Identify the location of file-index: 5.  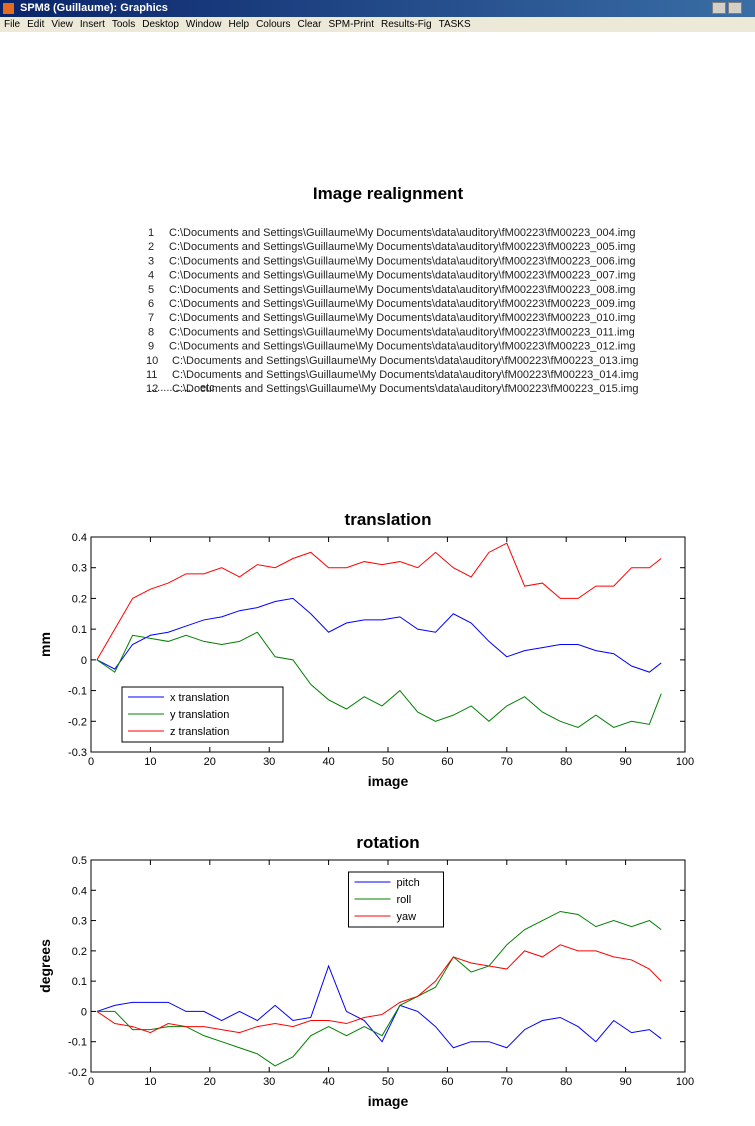
(151, 290).